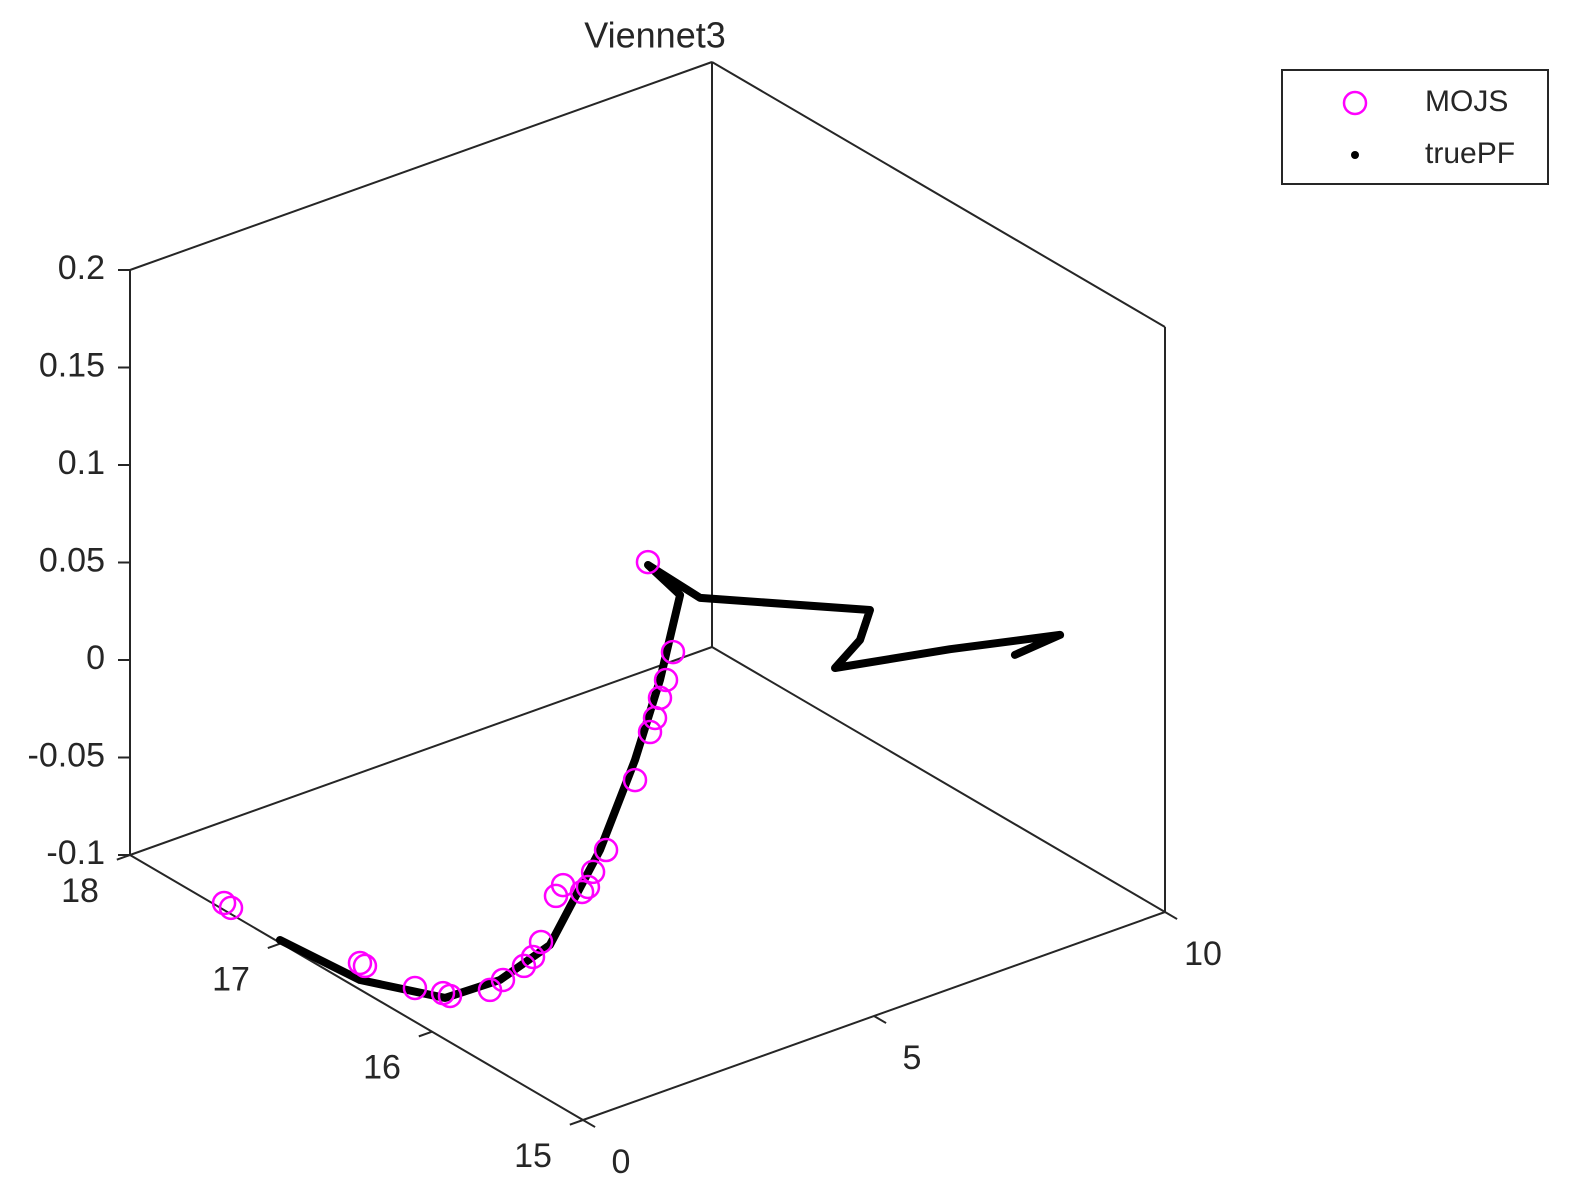  Describe the element at coordinates (75, 853) in the screenshot. I see `z-tick-label: -0.1` at that location.